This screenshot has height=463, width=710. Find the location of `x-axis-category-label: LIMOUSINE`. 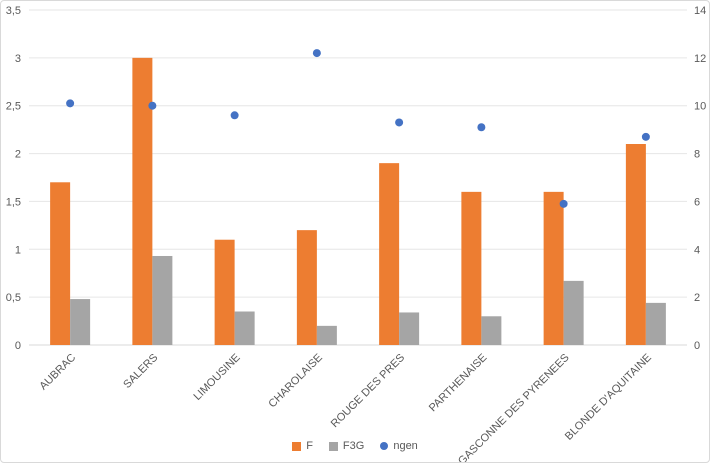

x-axis-category-label: LIMOUSINE is located at coordinates (216, 377).